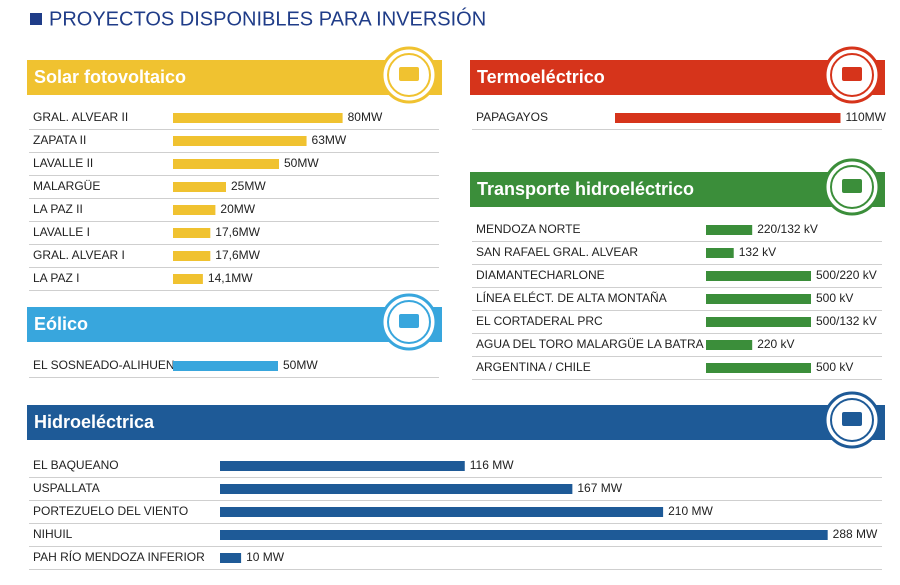 The width and height of the screenshot is (900, 585). What do you see at coordinates (541, 77) in the screenshot?
I see `section-title: Termoeléctrico` at bounding box center [541, 77].